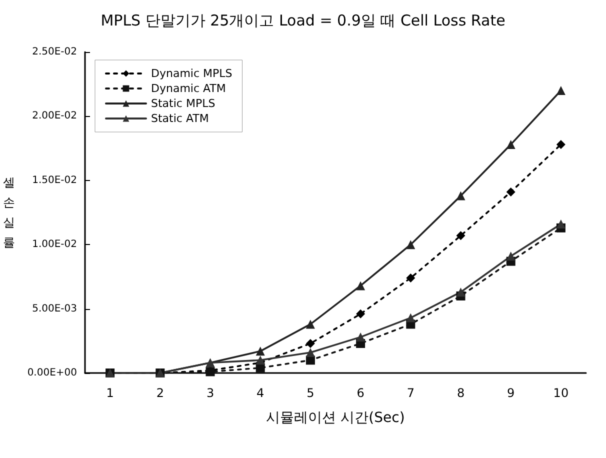  I want to click on x-tick-label: 1, so click(110, 393).